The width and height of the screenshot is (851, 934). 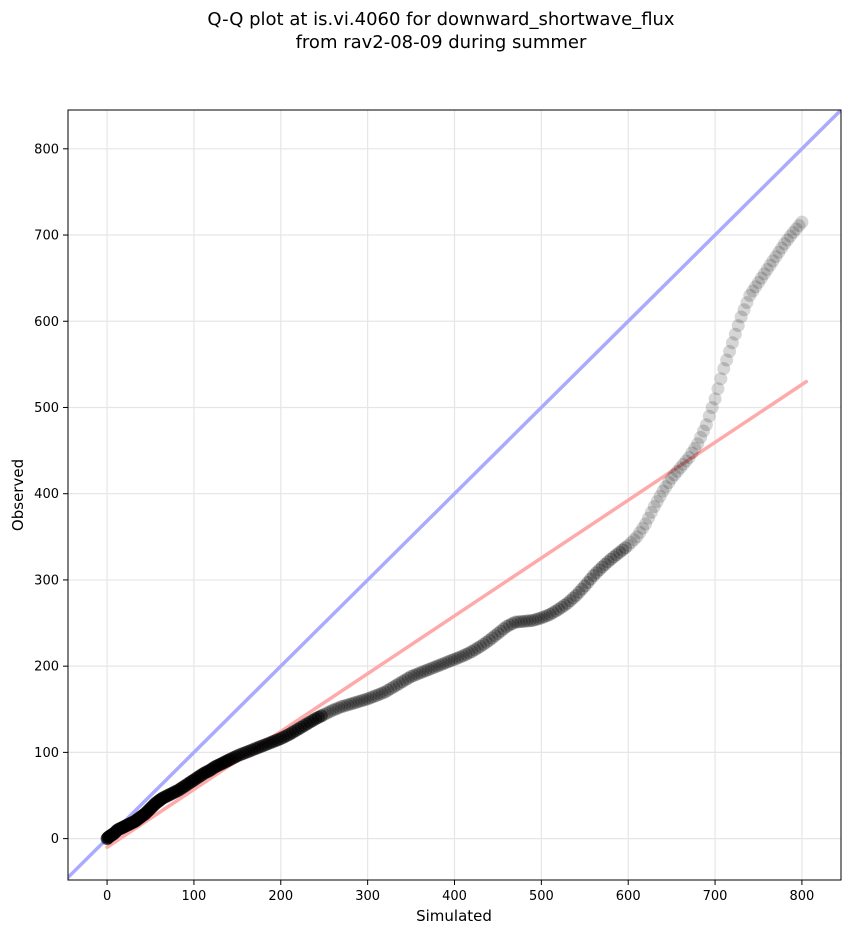 What do you see at coordinates (46, 236) in the screenshot?
I see `y-tick-label: 700` at bounding box center [46, 236].